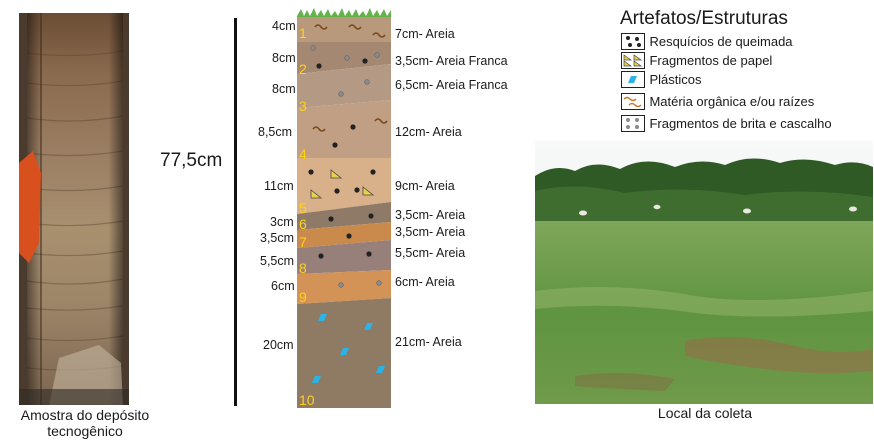 The height and width of the screenshot is (441, 874). I want to click on legend-title: Artefatos/Estruturas, so click(704, 18).